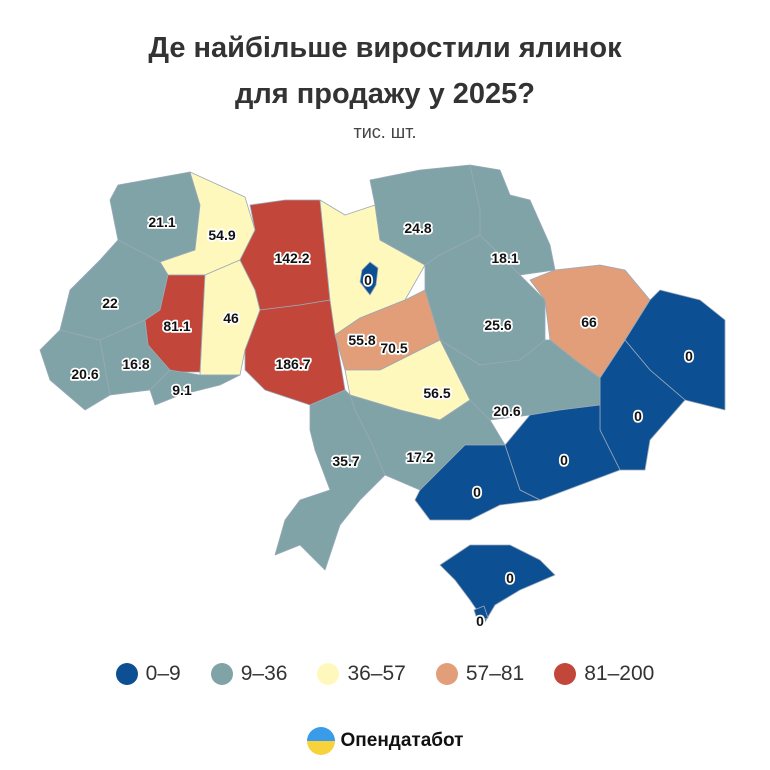  I want to click on region-value-label: 55.8, so click(361, 340).